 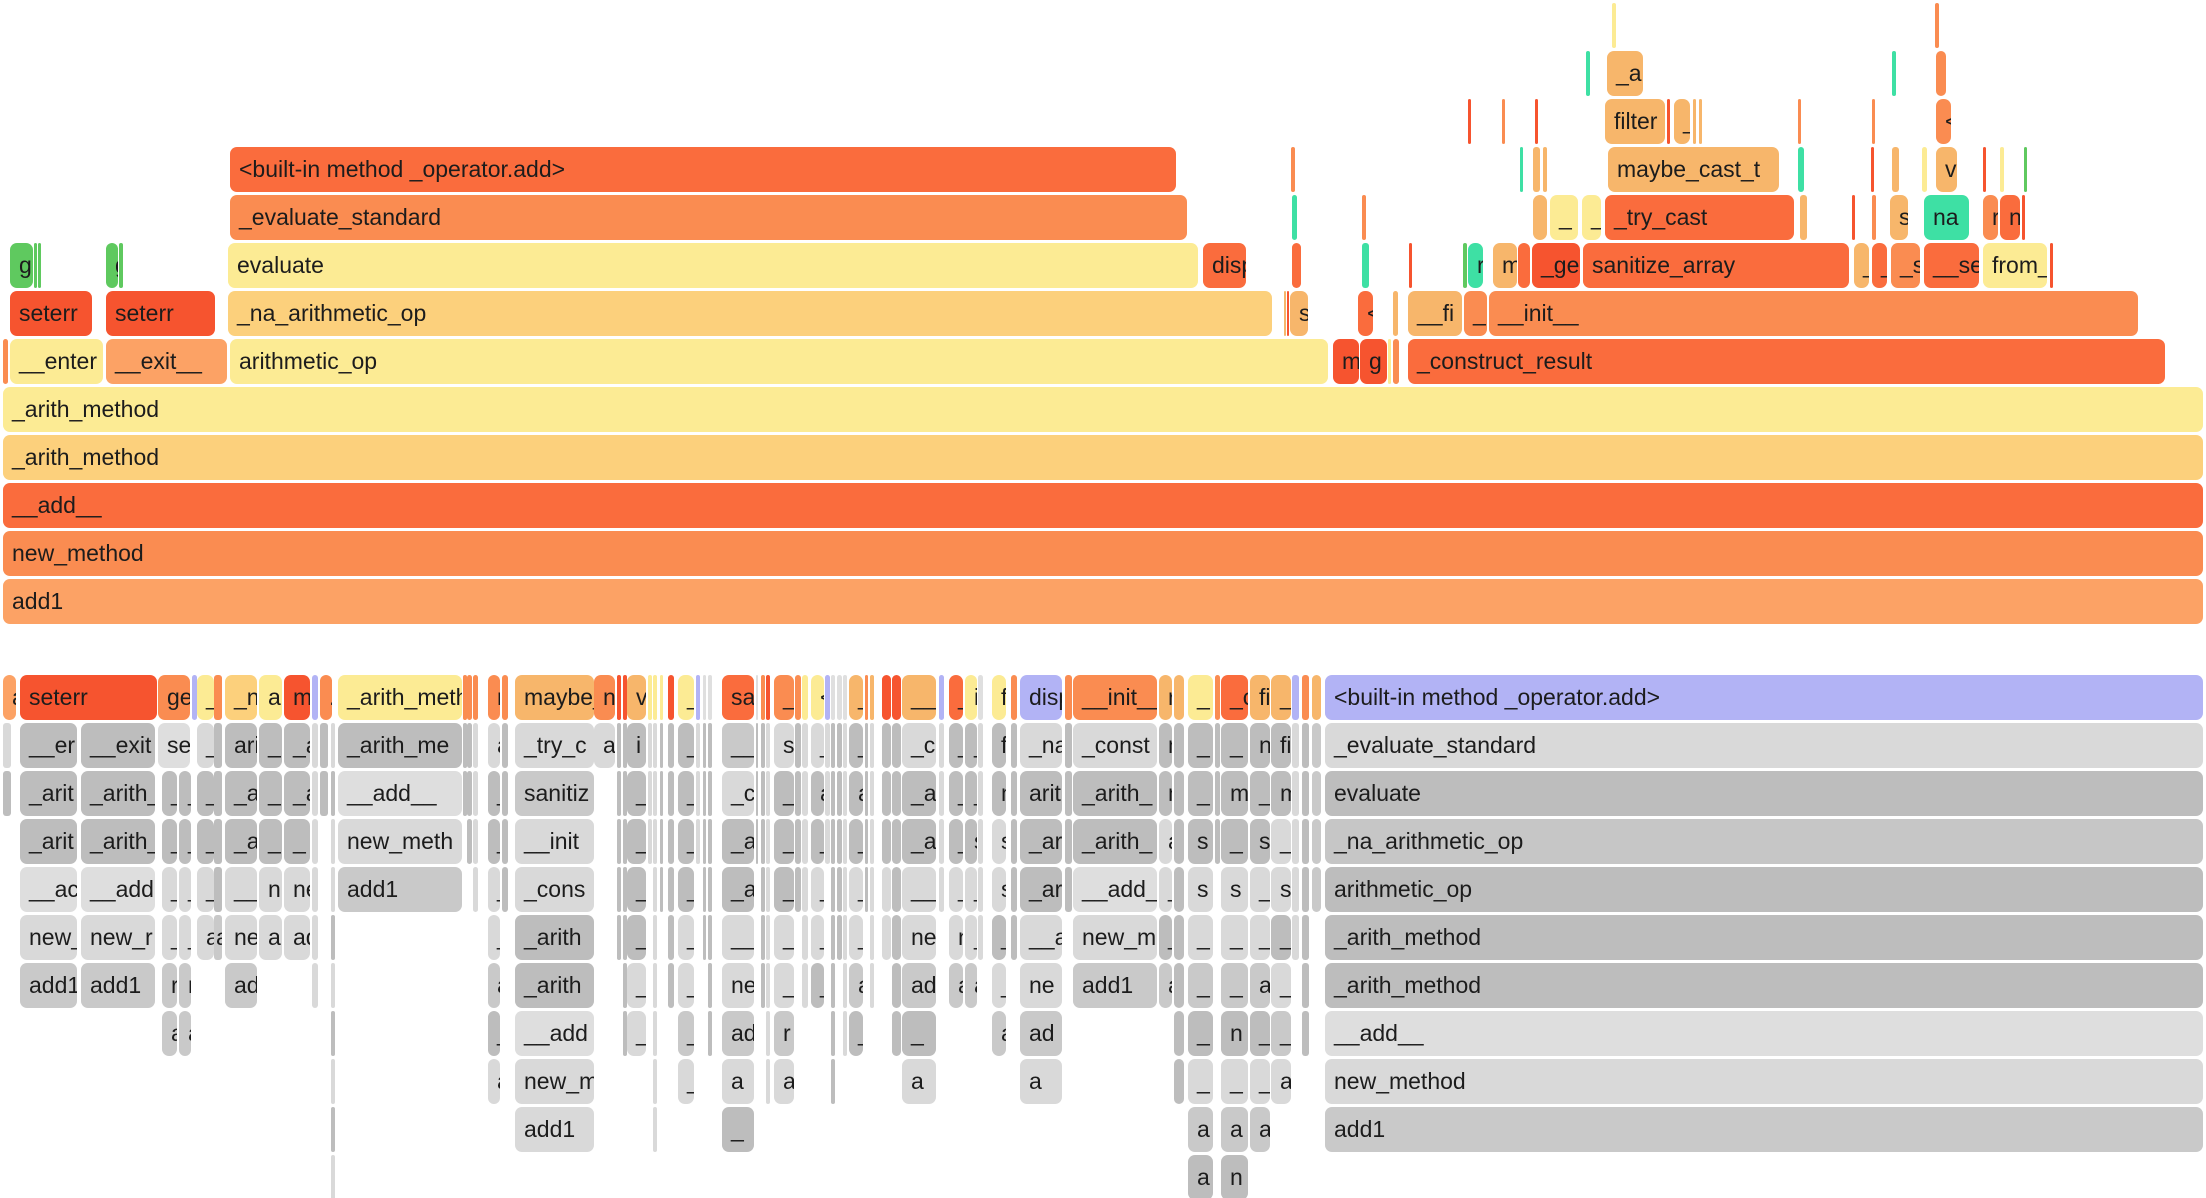 I want to click on caller-frame-bar: sanitiz, so click(x=554, y=793).